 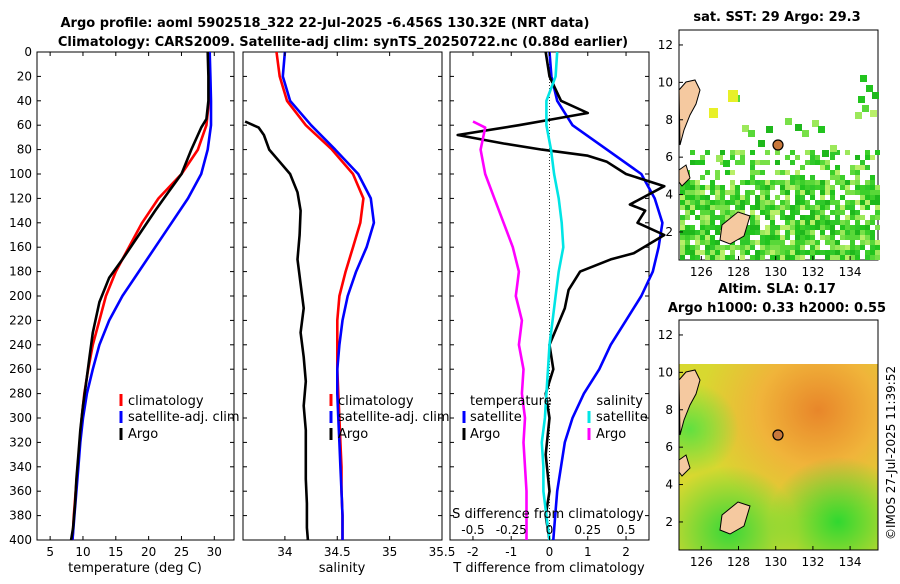 What do you see at coordinates (689, 112) in the screenshot?
I see `land-new-guinea-west` at bounding box center [689, 112].